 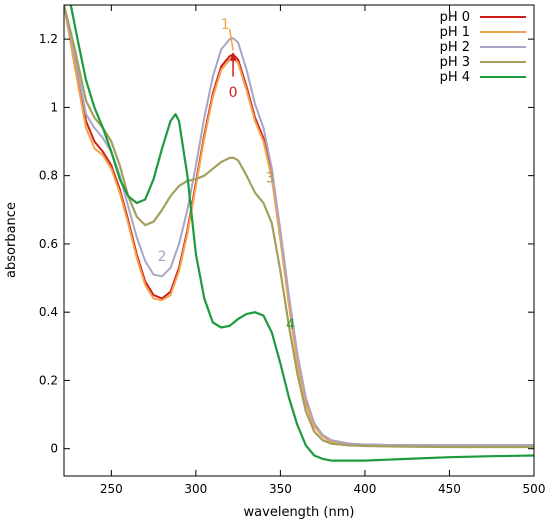 What do you see at coordinates (48, 380) in the screenshot?
I see `y-tick-label: 0.2` at bounding box center [48, 380].